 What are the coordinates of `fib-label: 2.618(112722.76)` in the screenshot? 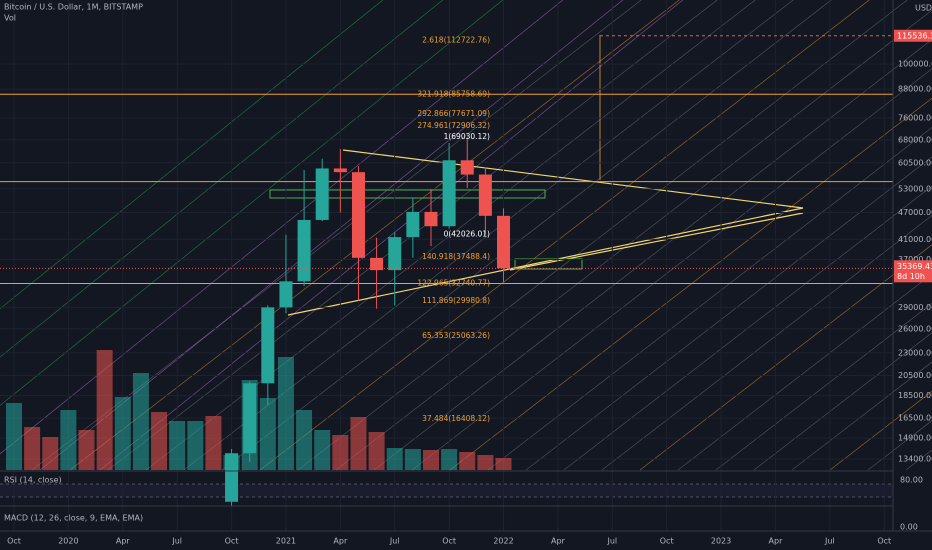 It's located at (456, 40).